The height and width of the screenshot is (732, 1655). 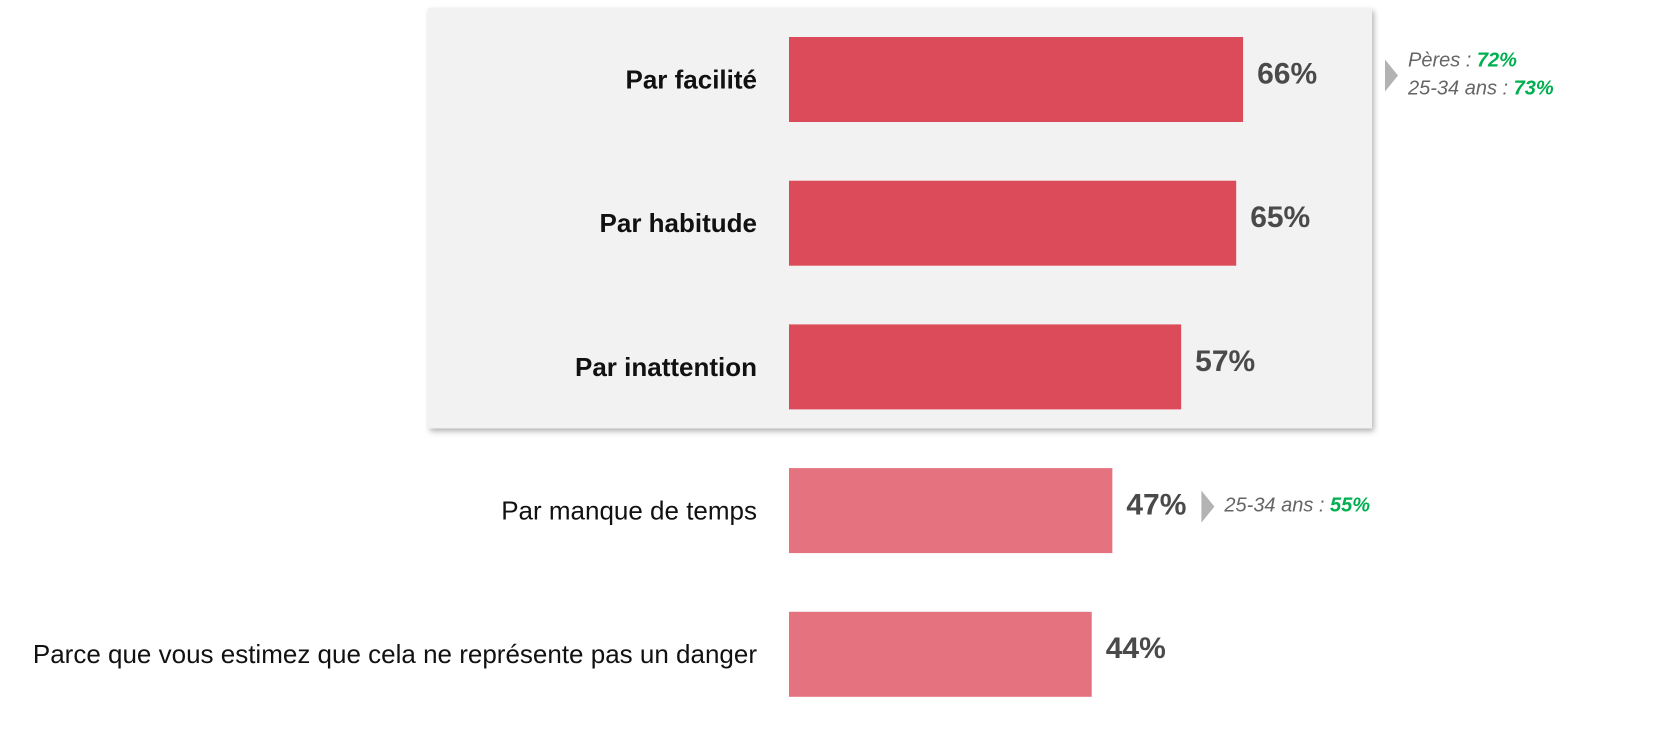 I want to click on annotation-value: 72%, so click(x=1497, y=61).